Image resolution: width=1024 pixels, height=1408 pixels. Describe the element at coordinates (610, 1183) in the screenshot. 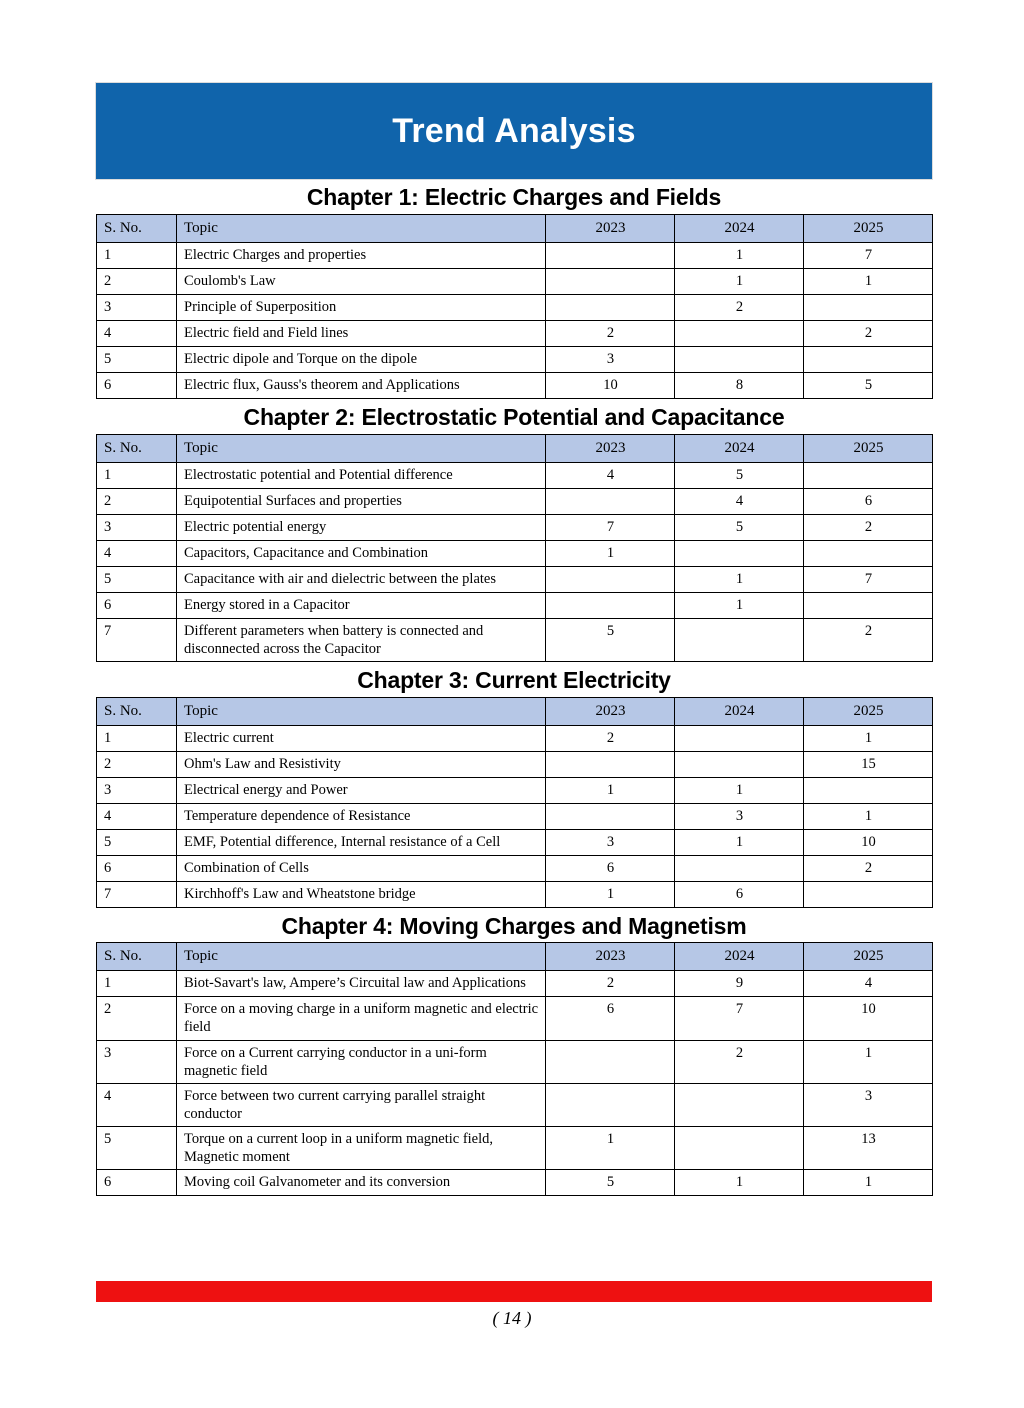

I see `cell-2023: 5` at that location.